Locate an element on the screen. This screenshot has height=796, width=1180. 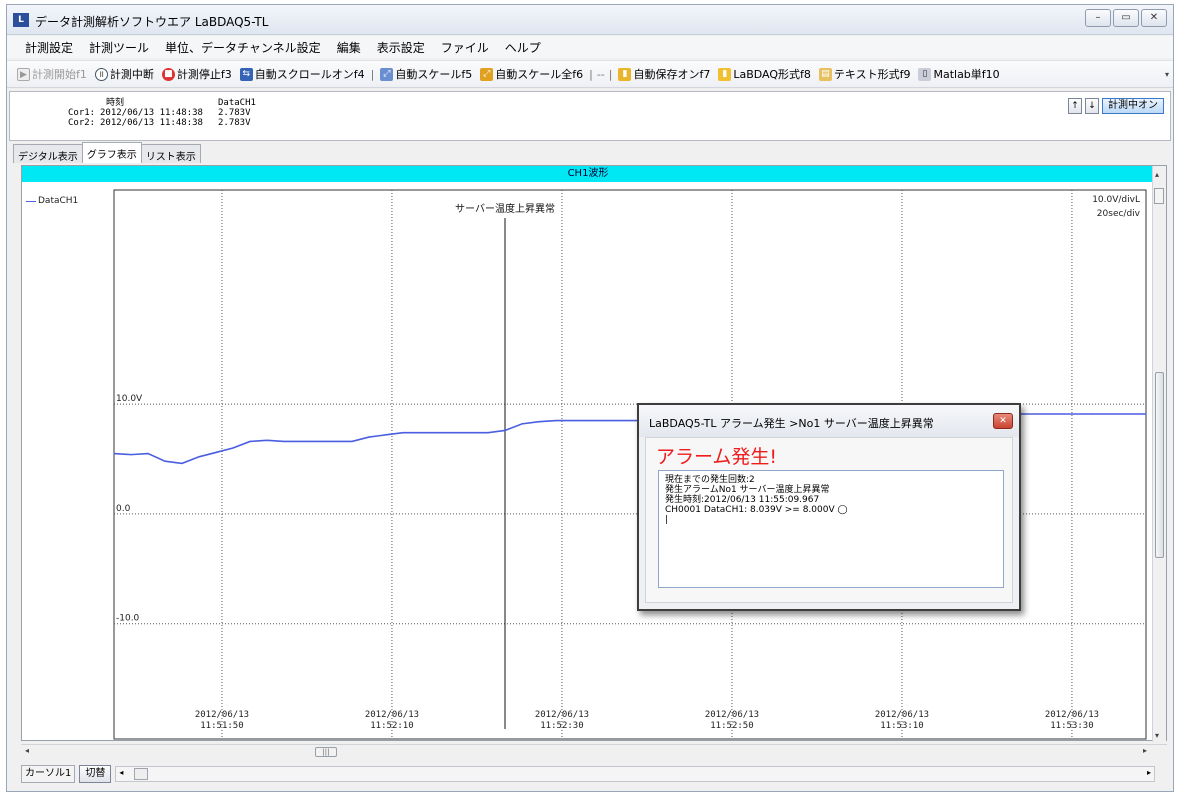
legend: DataCH1 is located at coordinates (52, 201).